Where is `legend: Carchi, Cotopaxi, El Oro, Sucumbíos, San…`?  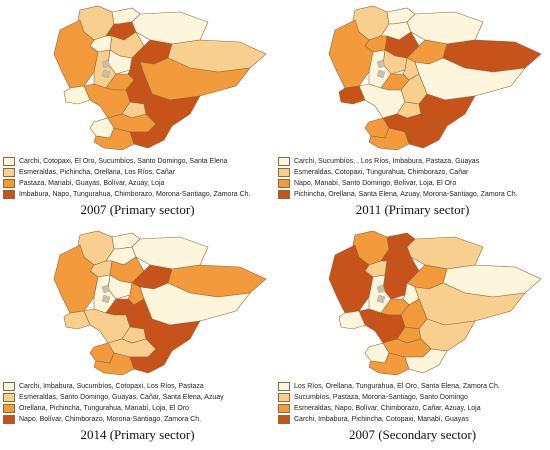 legend: Carchi, Cotopaxi, El Oro, Sucumbíos, San… is located at coordinates (138, 178).